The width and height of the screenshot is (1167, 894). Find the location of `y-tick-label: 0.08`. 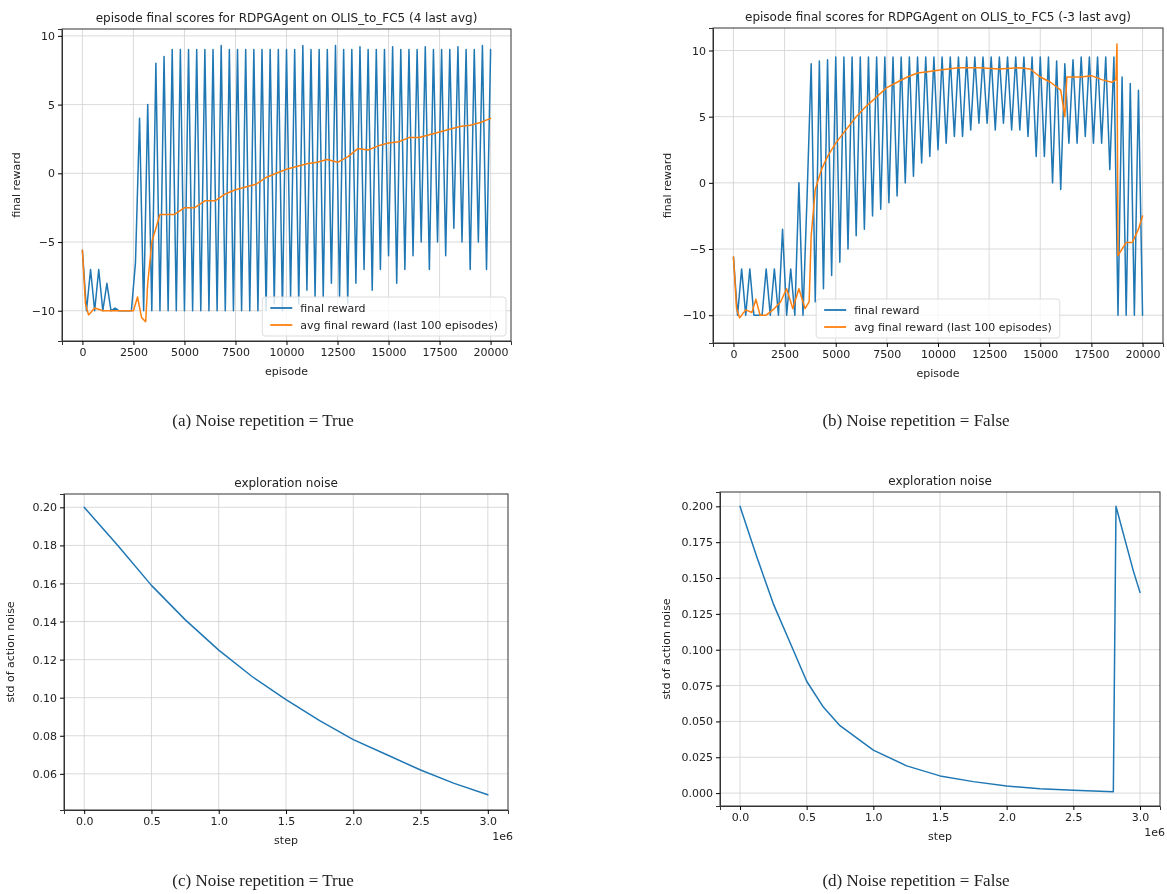

y-tick-label: 0.08 is located at coordinates (44, 736).